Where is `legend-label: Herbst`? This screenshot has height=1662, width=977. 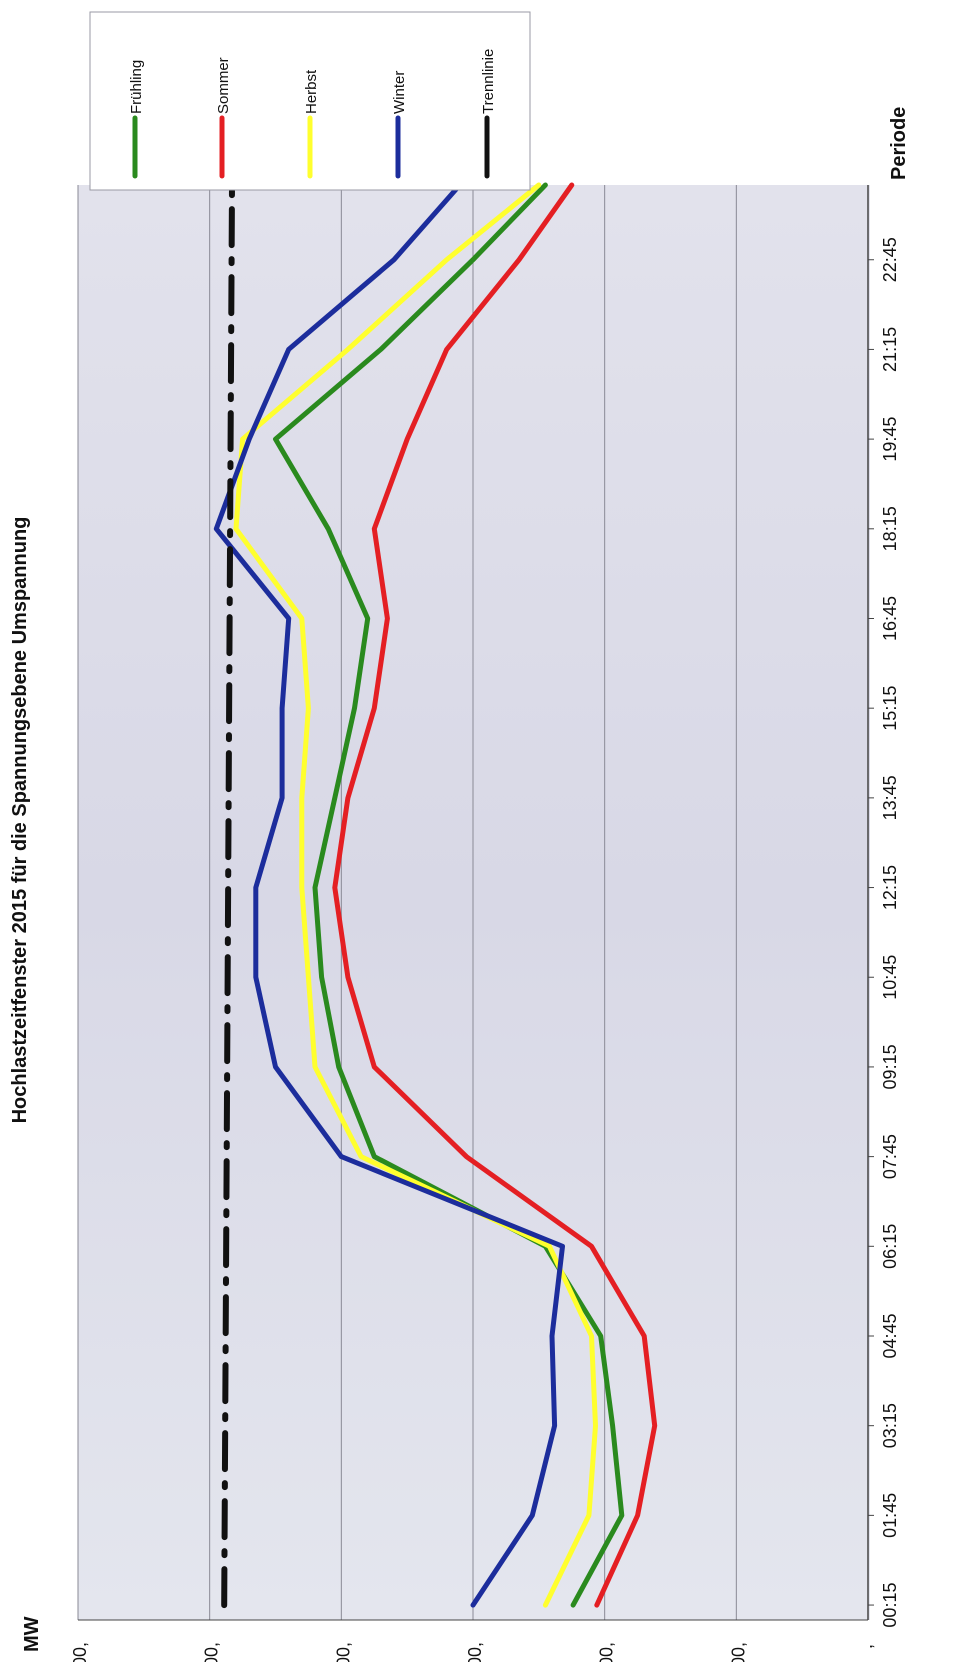 legend-label: Herbst is located at coordinates (311, 91).